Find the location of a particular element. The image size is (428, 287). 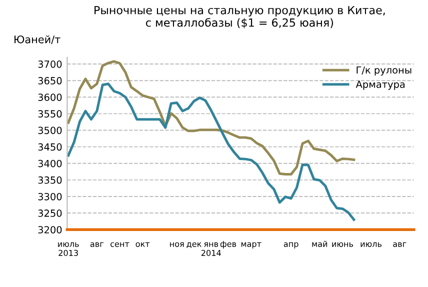

y-tick-label: 3300 is located at coordinates (50, 196).